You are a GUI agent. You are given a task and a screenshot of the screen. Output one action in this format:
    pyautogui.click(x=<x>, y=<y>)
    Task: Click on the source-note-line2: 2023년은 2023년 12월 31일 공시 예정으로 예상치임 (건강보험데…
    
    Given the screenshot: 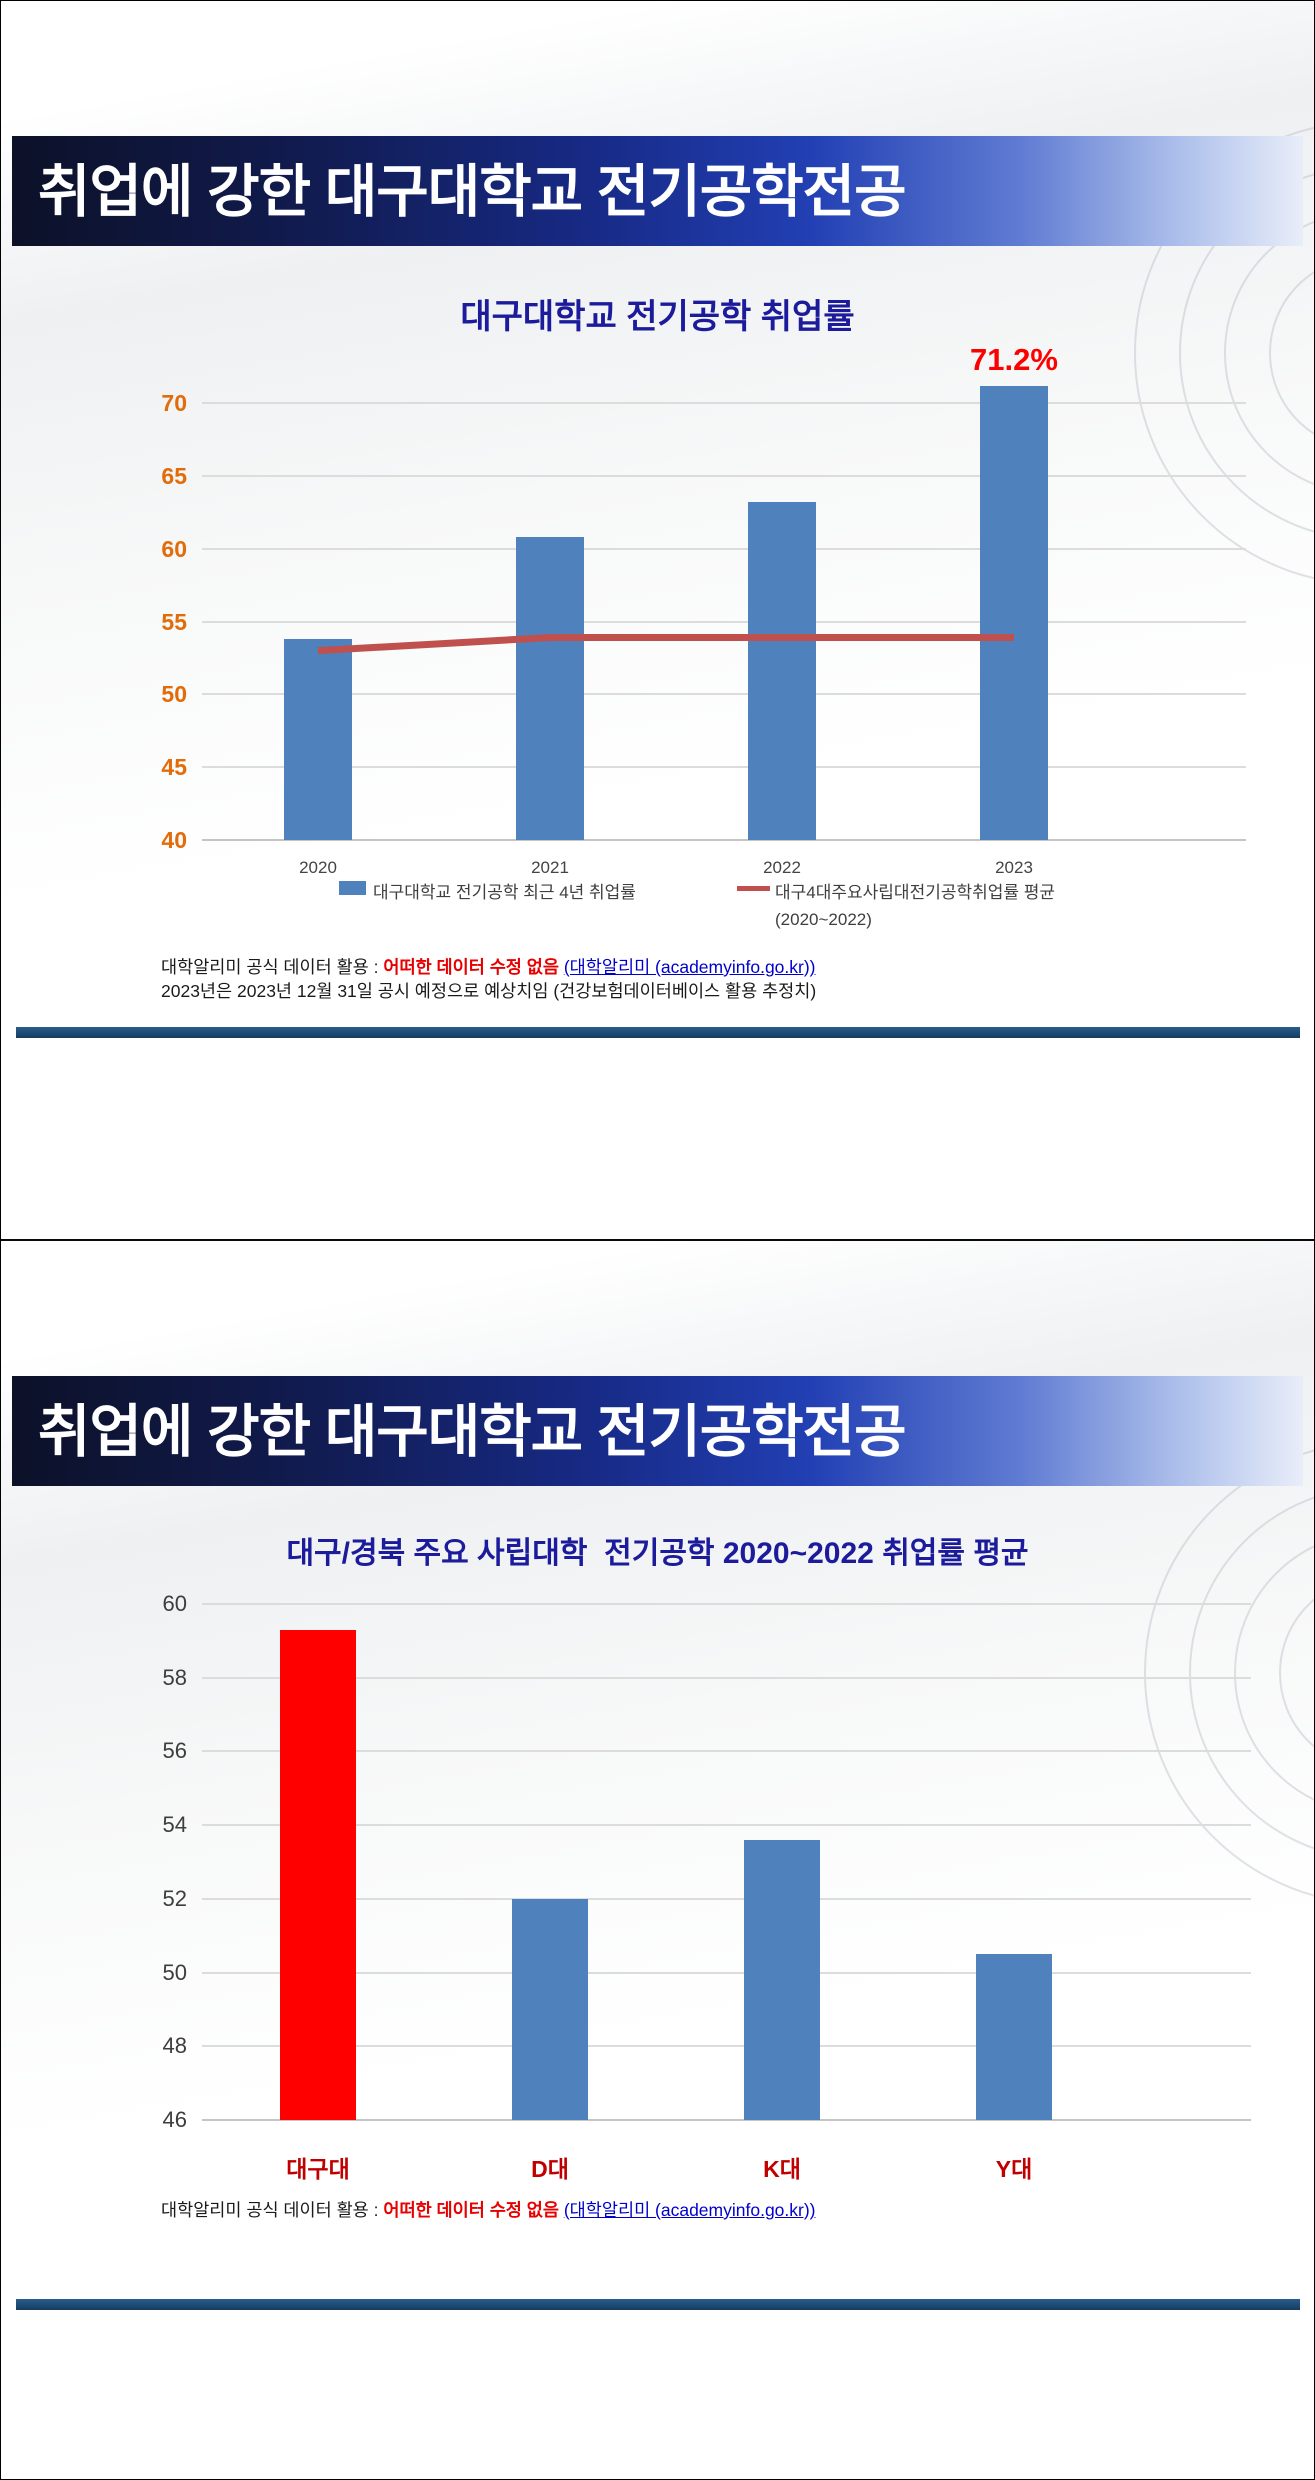 What is the action you would take?
    pyautogui.click(x=489, y=991)
    